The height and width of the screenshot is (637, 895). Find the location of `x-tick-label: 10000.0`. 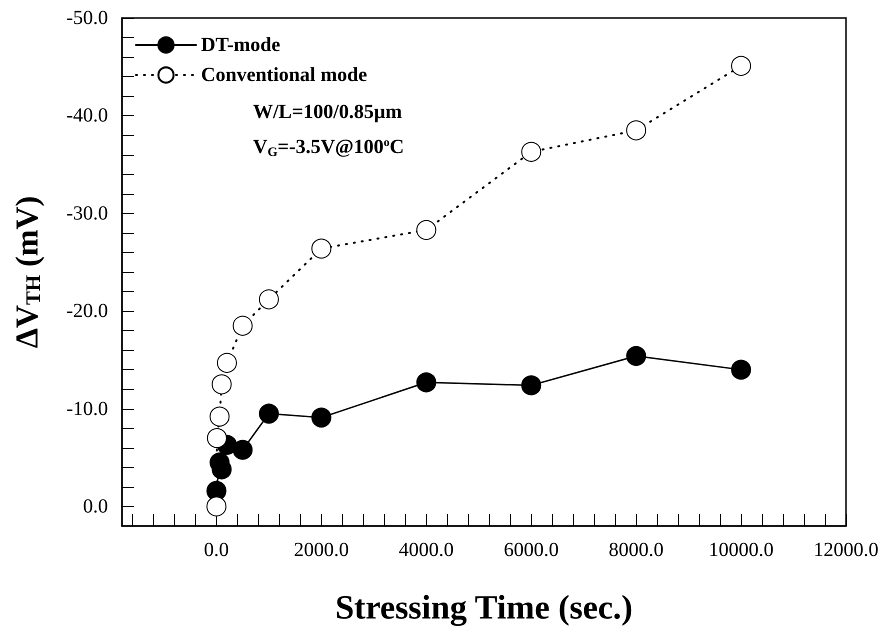

x-tick-label: 10000.0 is located at coordinates (741, 550).